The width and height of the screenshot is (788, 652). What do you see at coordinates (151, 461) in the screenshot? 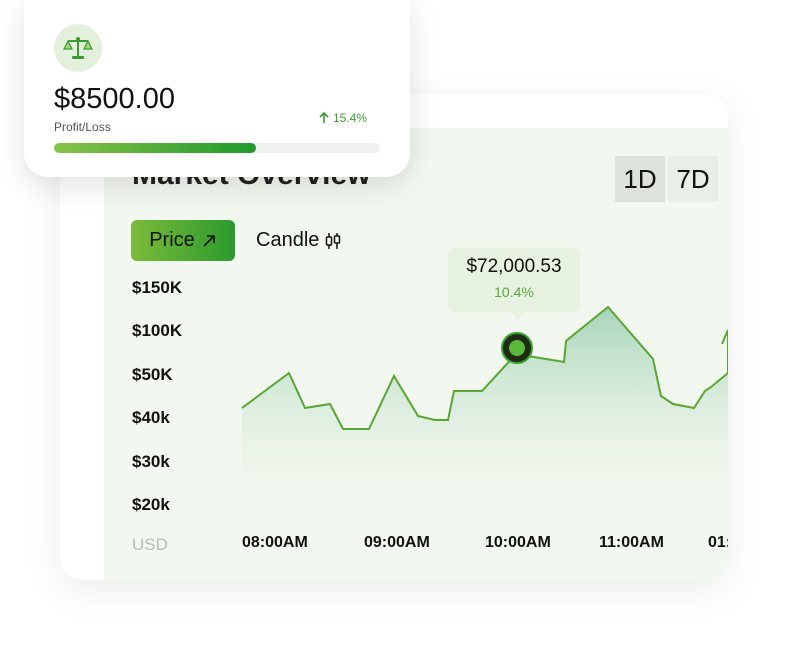
I see `y-tick-label: $30k` at bounding box center [151, 461].